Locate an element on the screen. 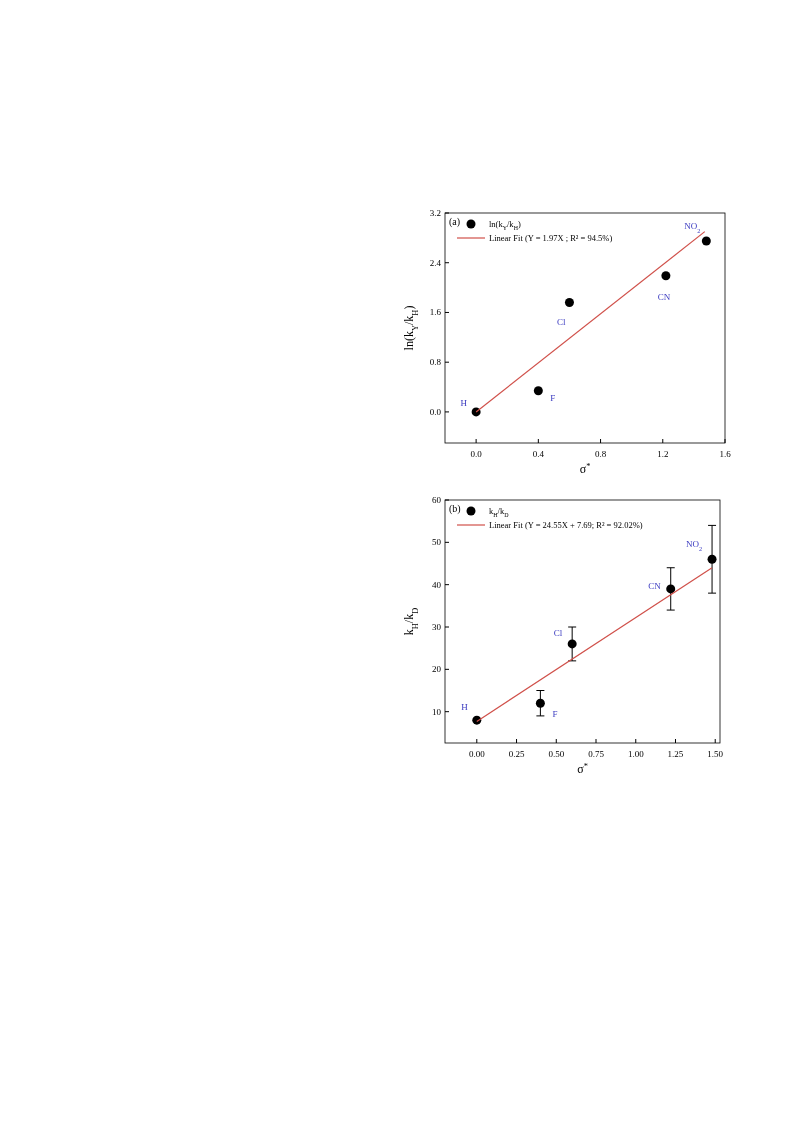 The image size is (793, 1121). y-tick-label: 60 is located at coordinates (437, 499).